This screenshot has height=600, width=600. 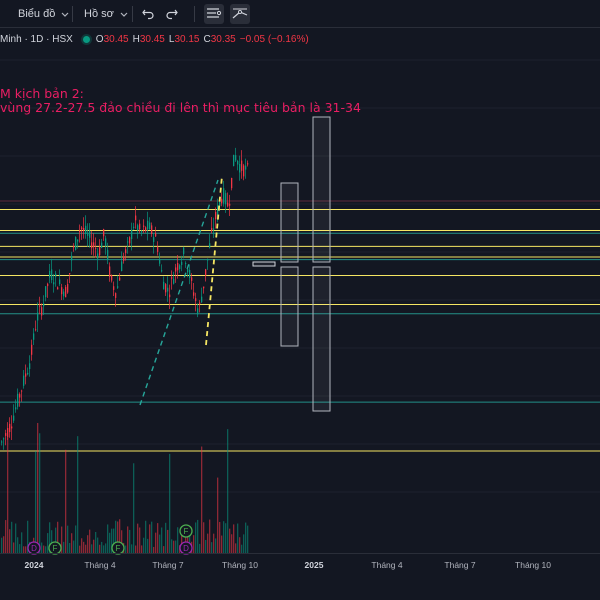 I want to click on undo-icon, so click(x=148, y=14).